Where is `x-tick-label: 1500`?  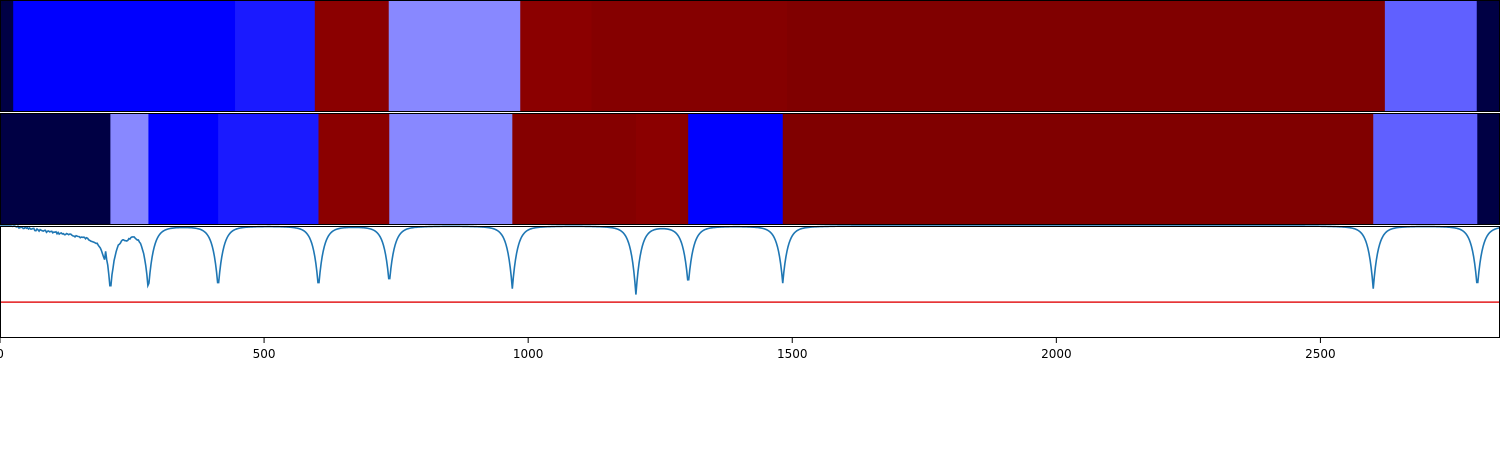 x-tick-label: 1500 is located at coordinates (792, 354).